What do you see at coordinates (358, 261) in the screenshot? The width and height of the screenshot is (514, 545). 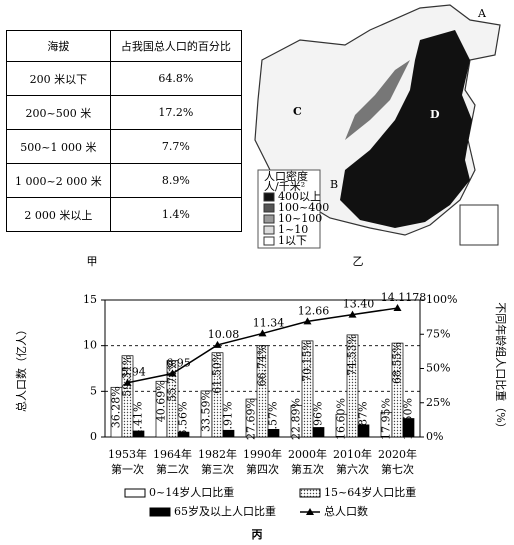 I see `caption: 乙` at bounding box center [358, 261].